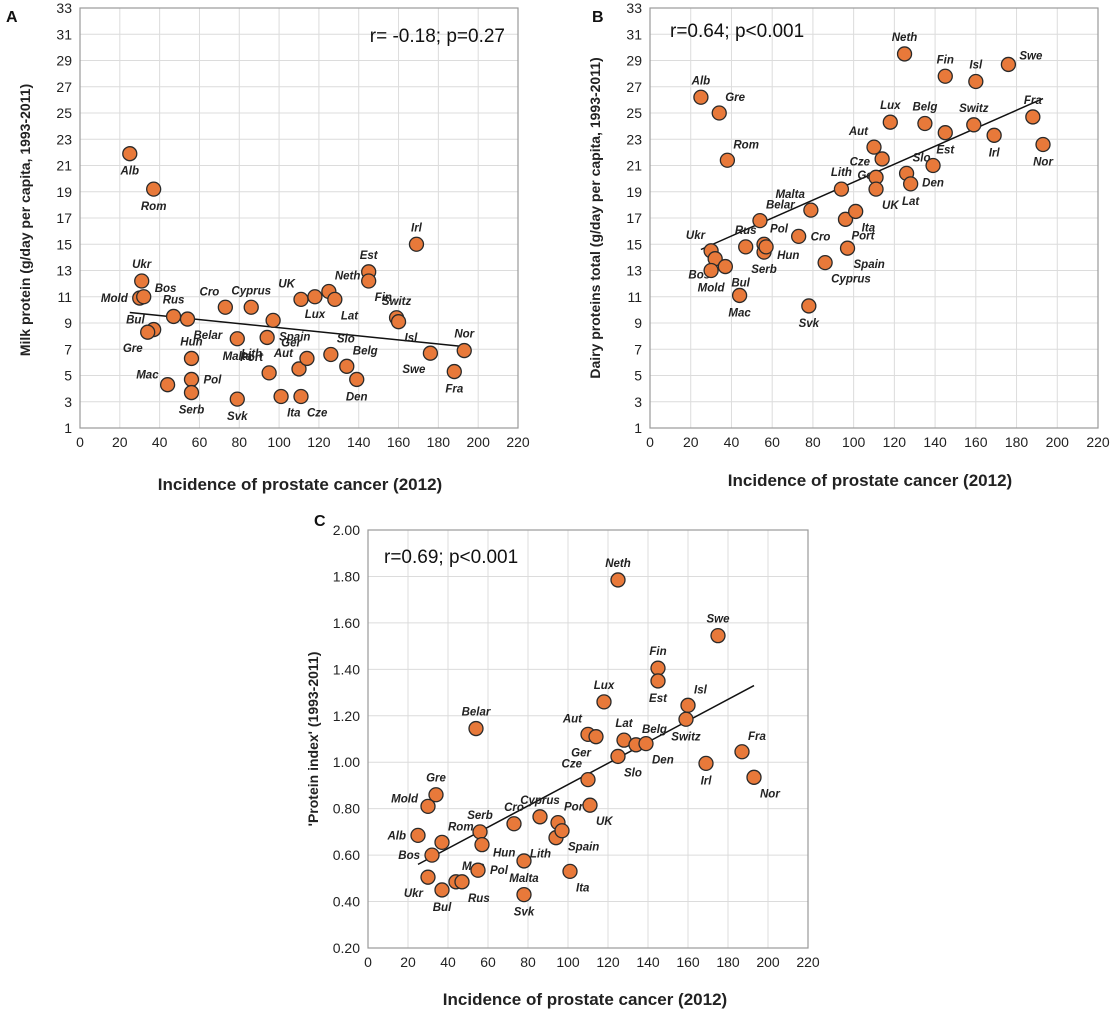 The height and width of the screenshot is (1029, 1118). I want to click on correlation-stat: r=0.64; p<0.001, so click(737, 31).